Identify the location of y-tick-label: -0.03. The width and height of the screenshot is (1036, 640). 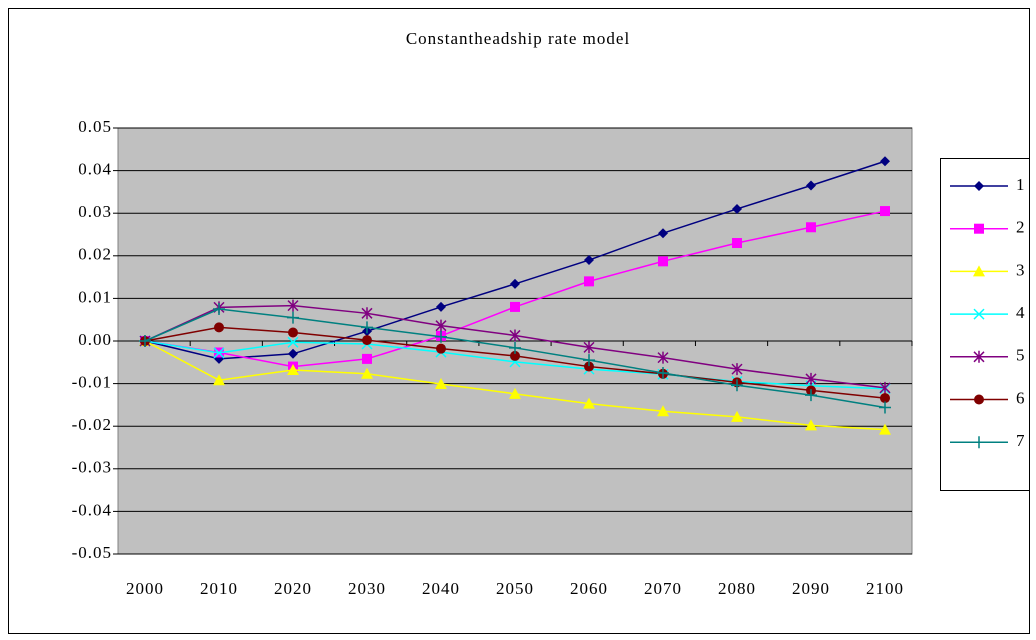
(92, 467).